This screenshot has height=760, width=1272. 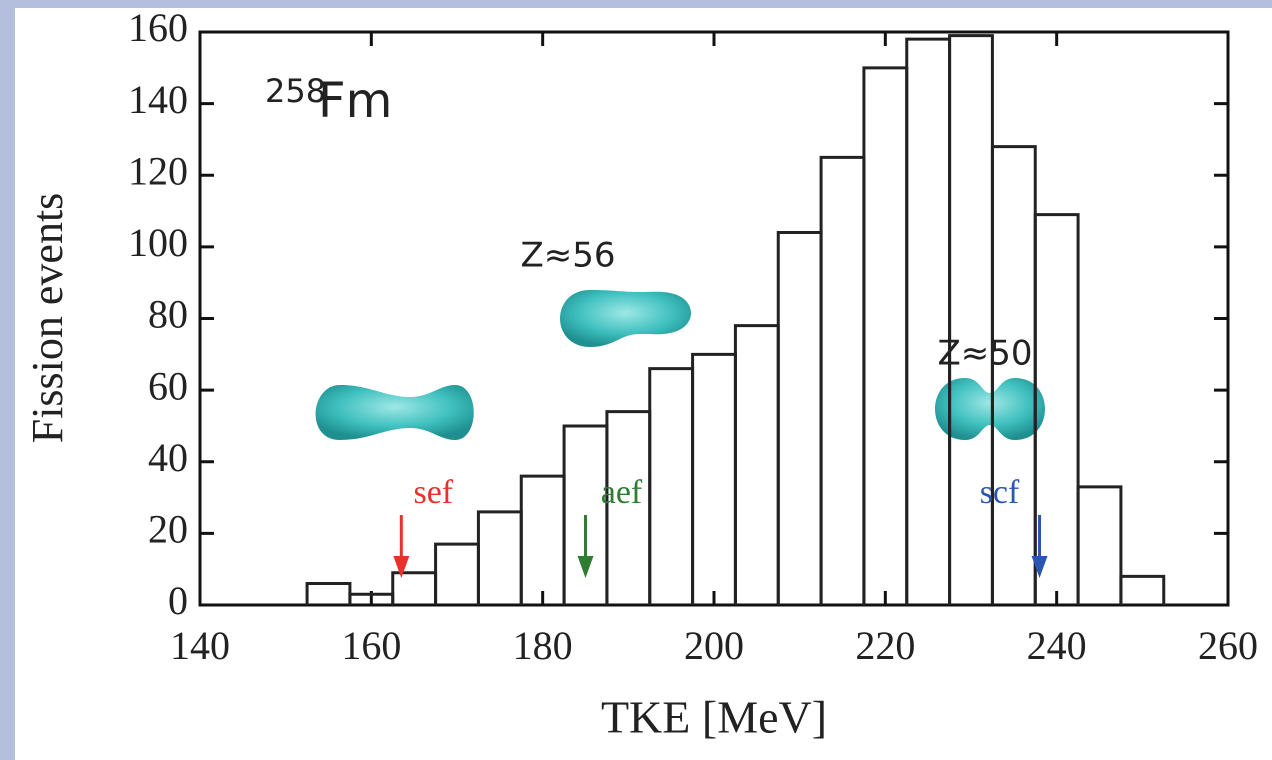 I want to click on y-tick-label: 160, so click(x=158, y=27).